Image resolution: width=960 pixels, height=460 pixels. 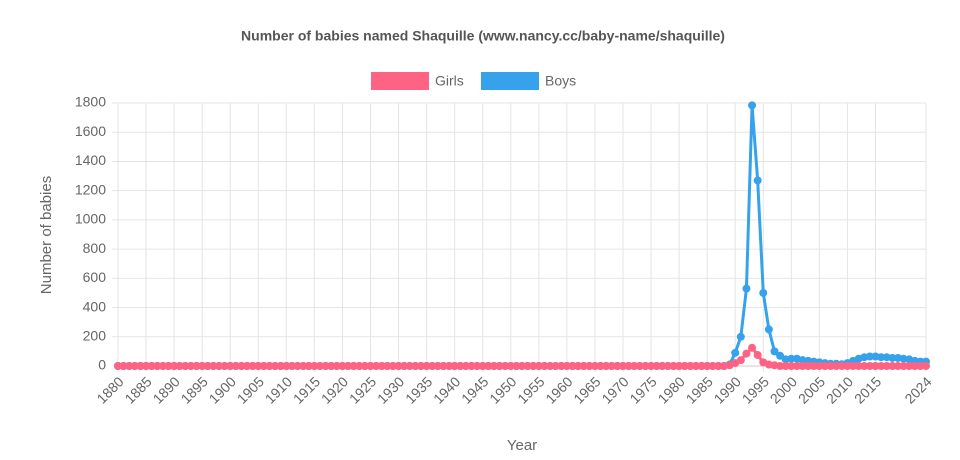 I want to click on x-tick-label: 1945, so click(x=474, y=389).